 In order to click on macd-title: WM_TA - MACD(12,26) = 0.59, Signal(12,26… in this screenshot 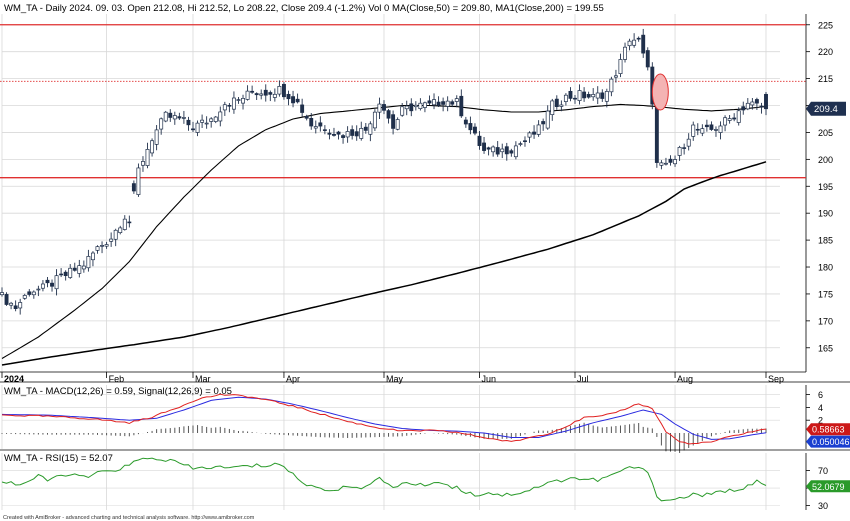, I will do `click(118, 391)`.